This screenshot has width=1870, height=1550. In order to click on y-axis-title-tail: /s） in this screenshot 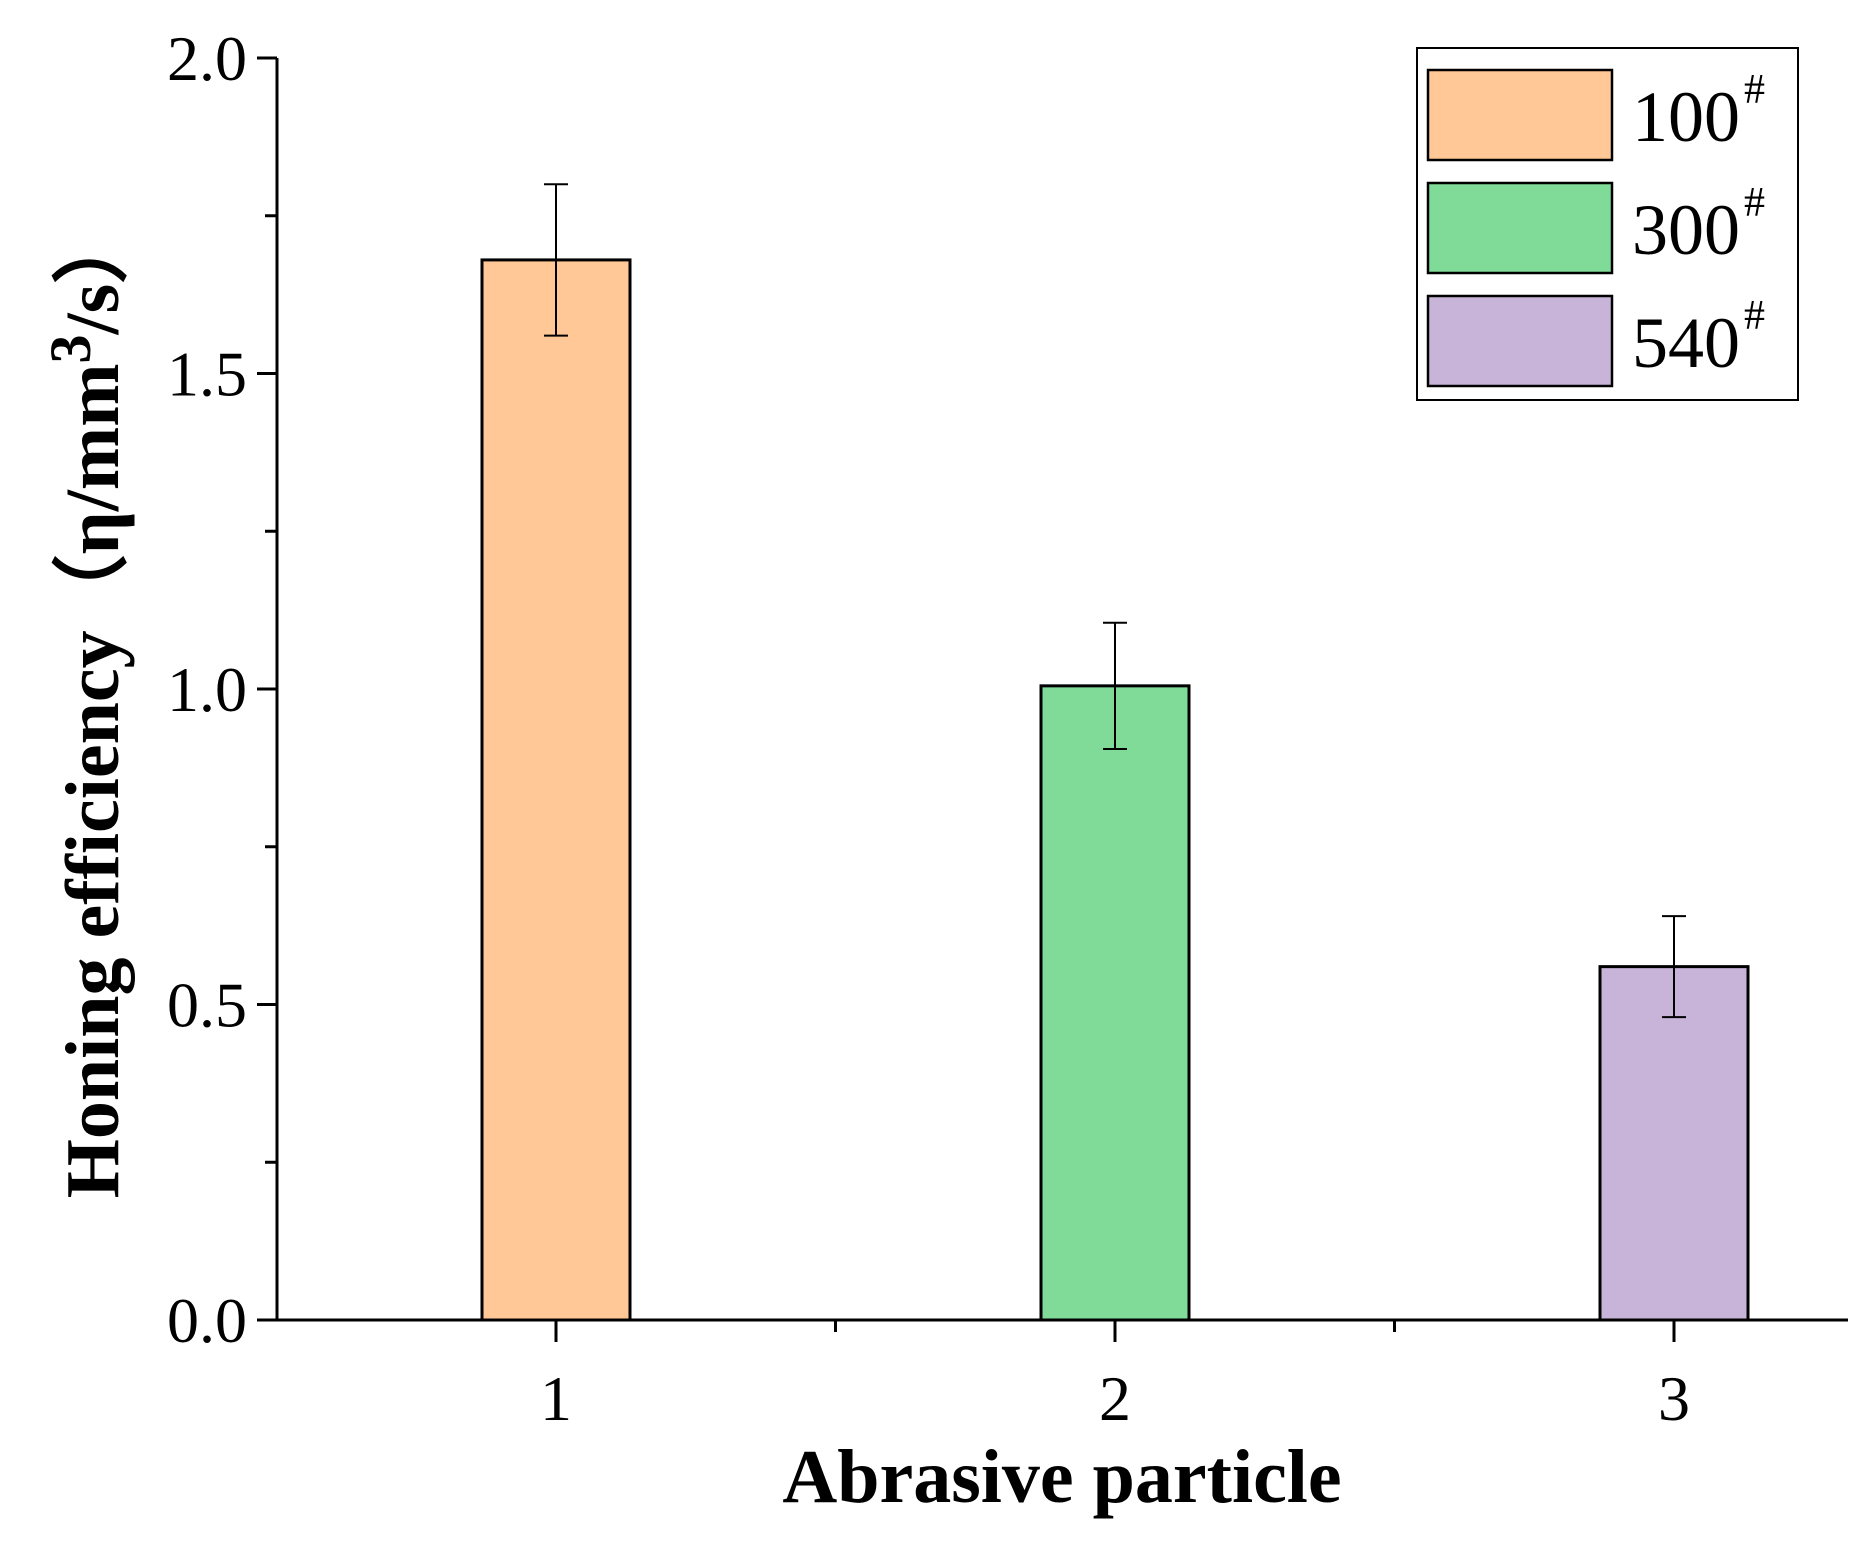, I will do `click(93, 272)`.